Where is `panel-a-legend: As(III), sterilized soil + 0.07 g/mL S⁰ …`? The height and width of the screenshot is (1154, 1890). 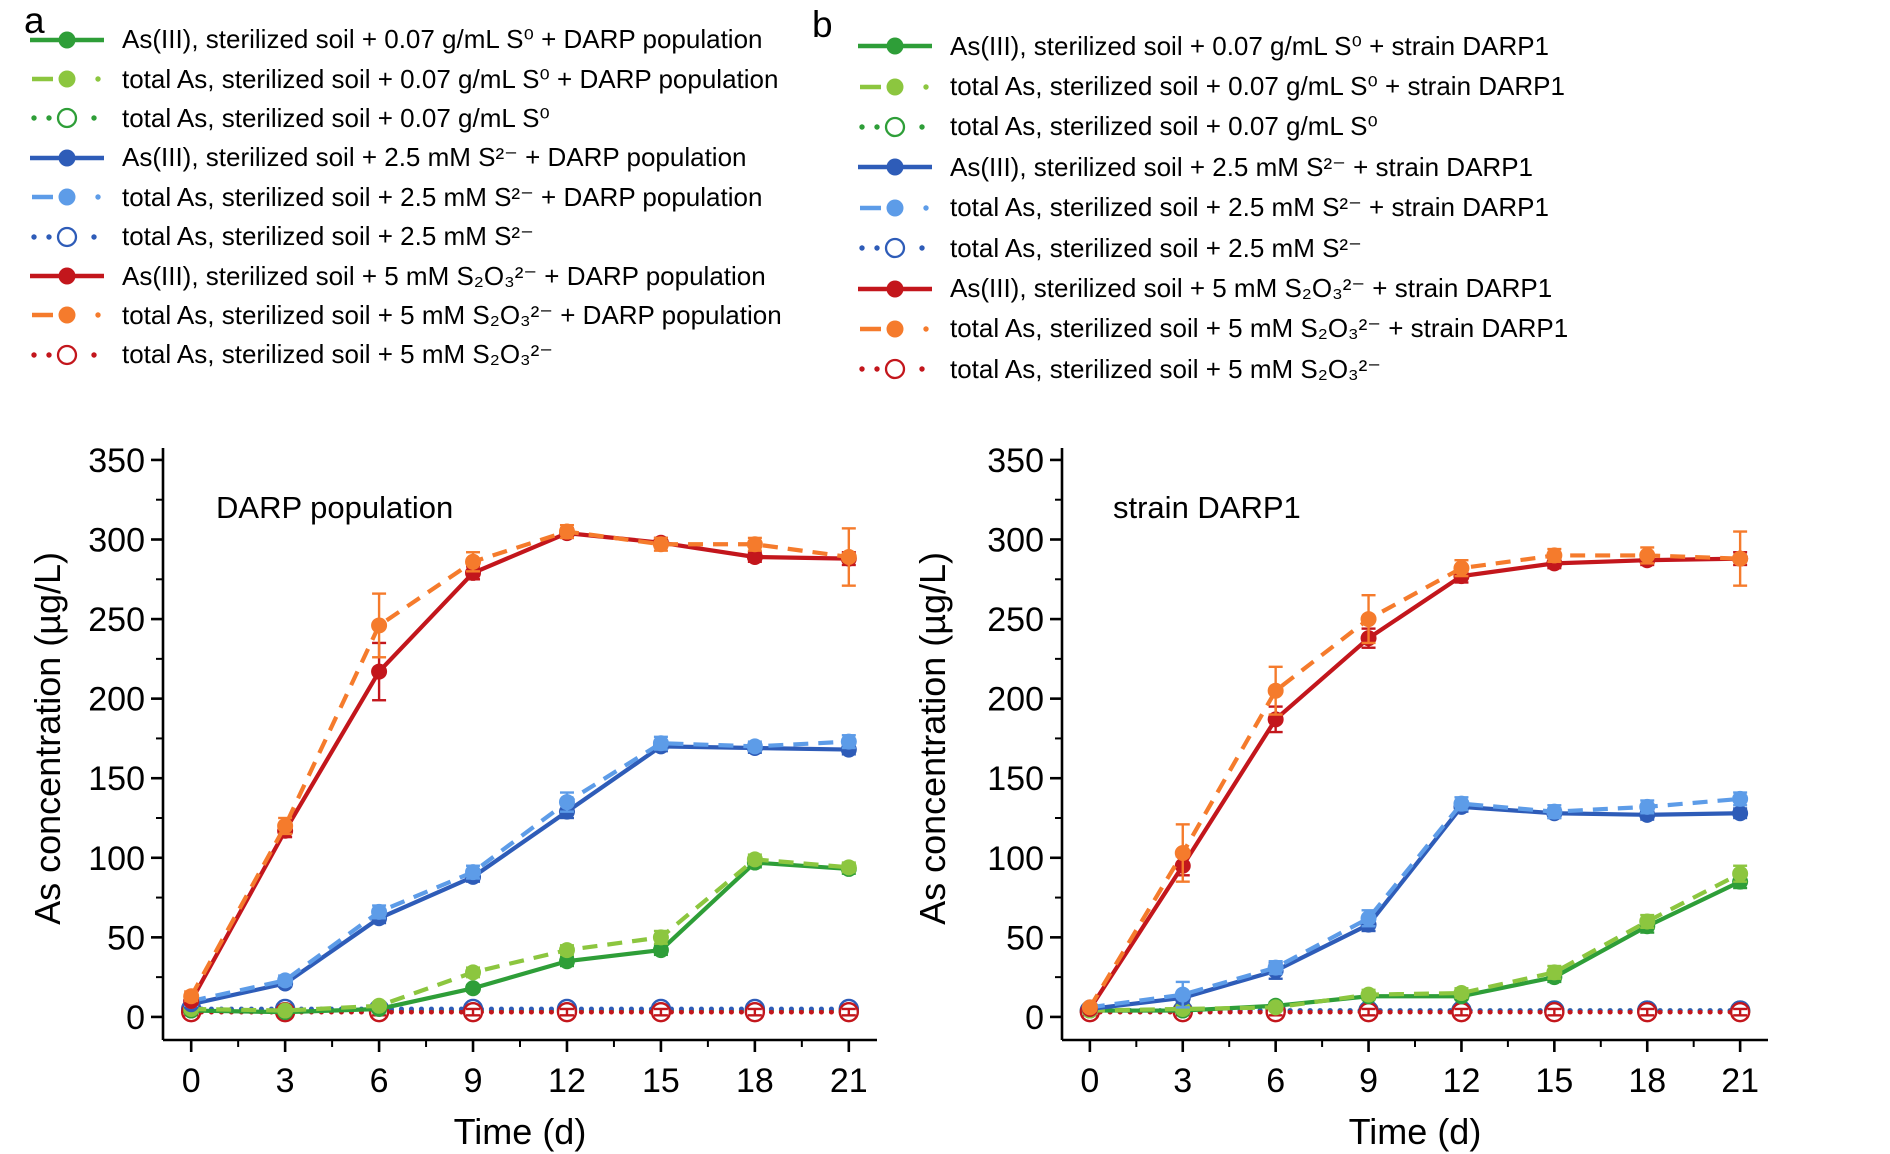 panel-a-legend: As(III), sterilized soil + 0.07 g/mL S⁰ … is located at coordinates (405, 197).